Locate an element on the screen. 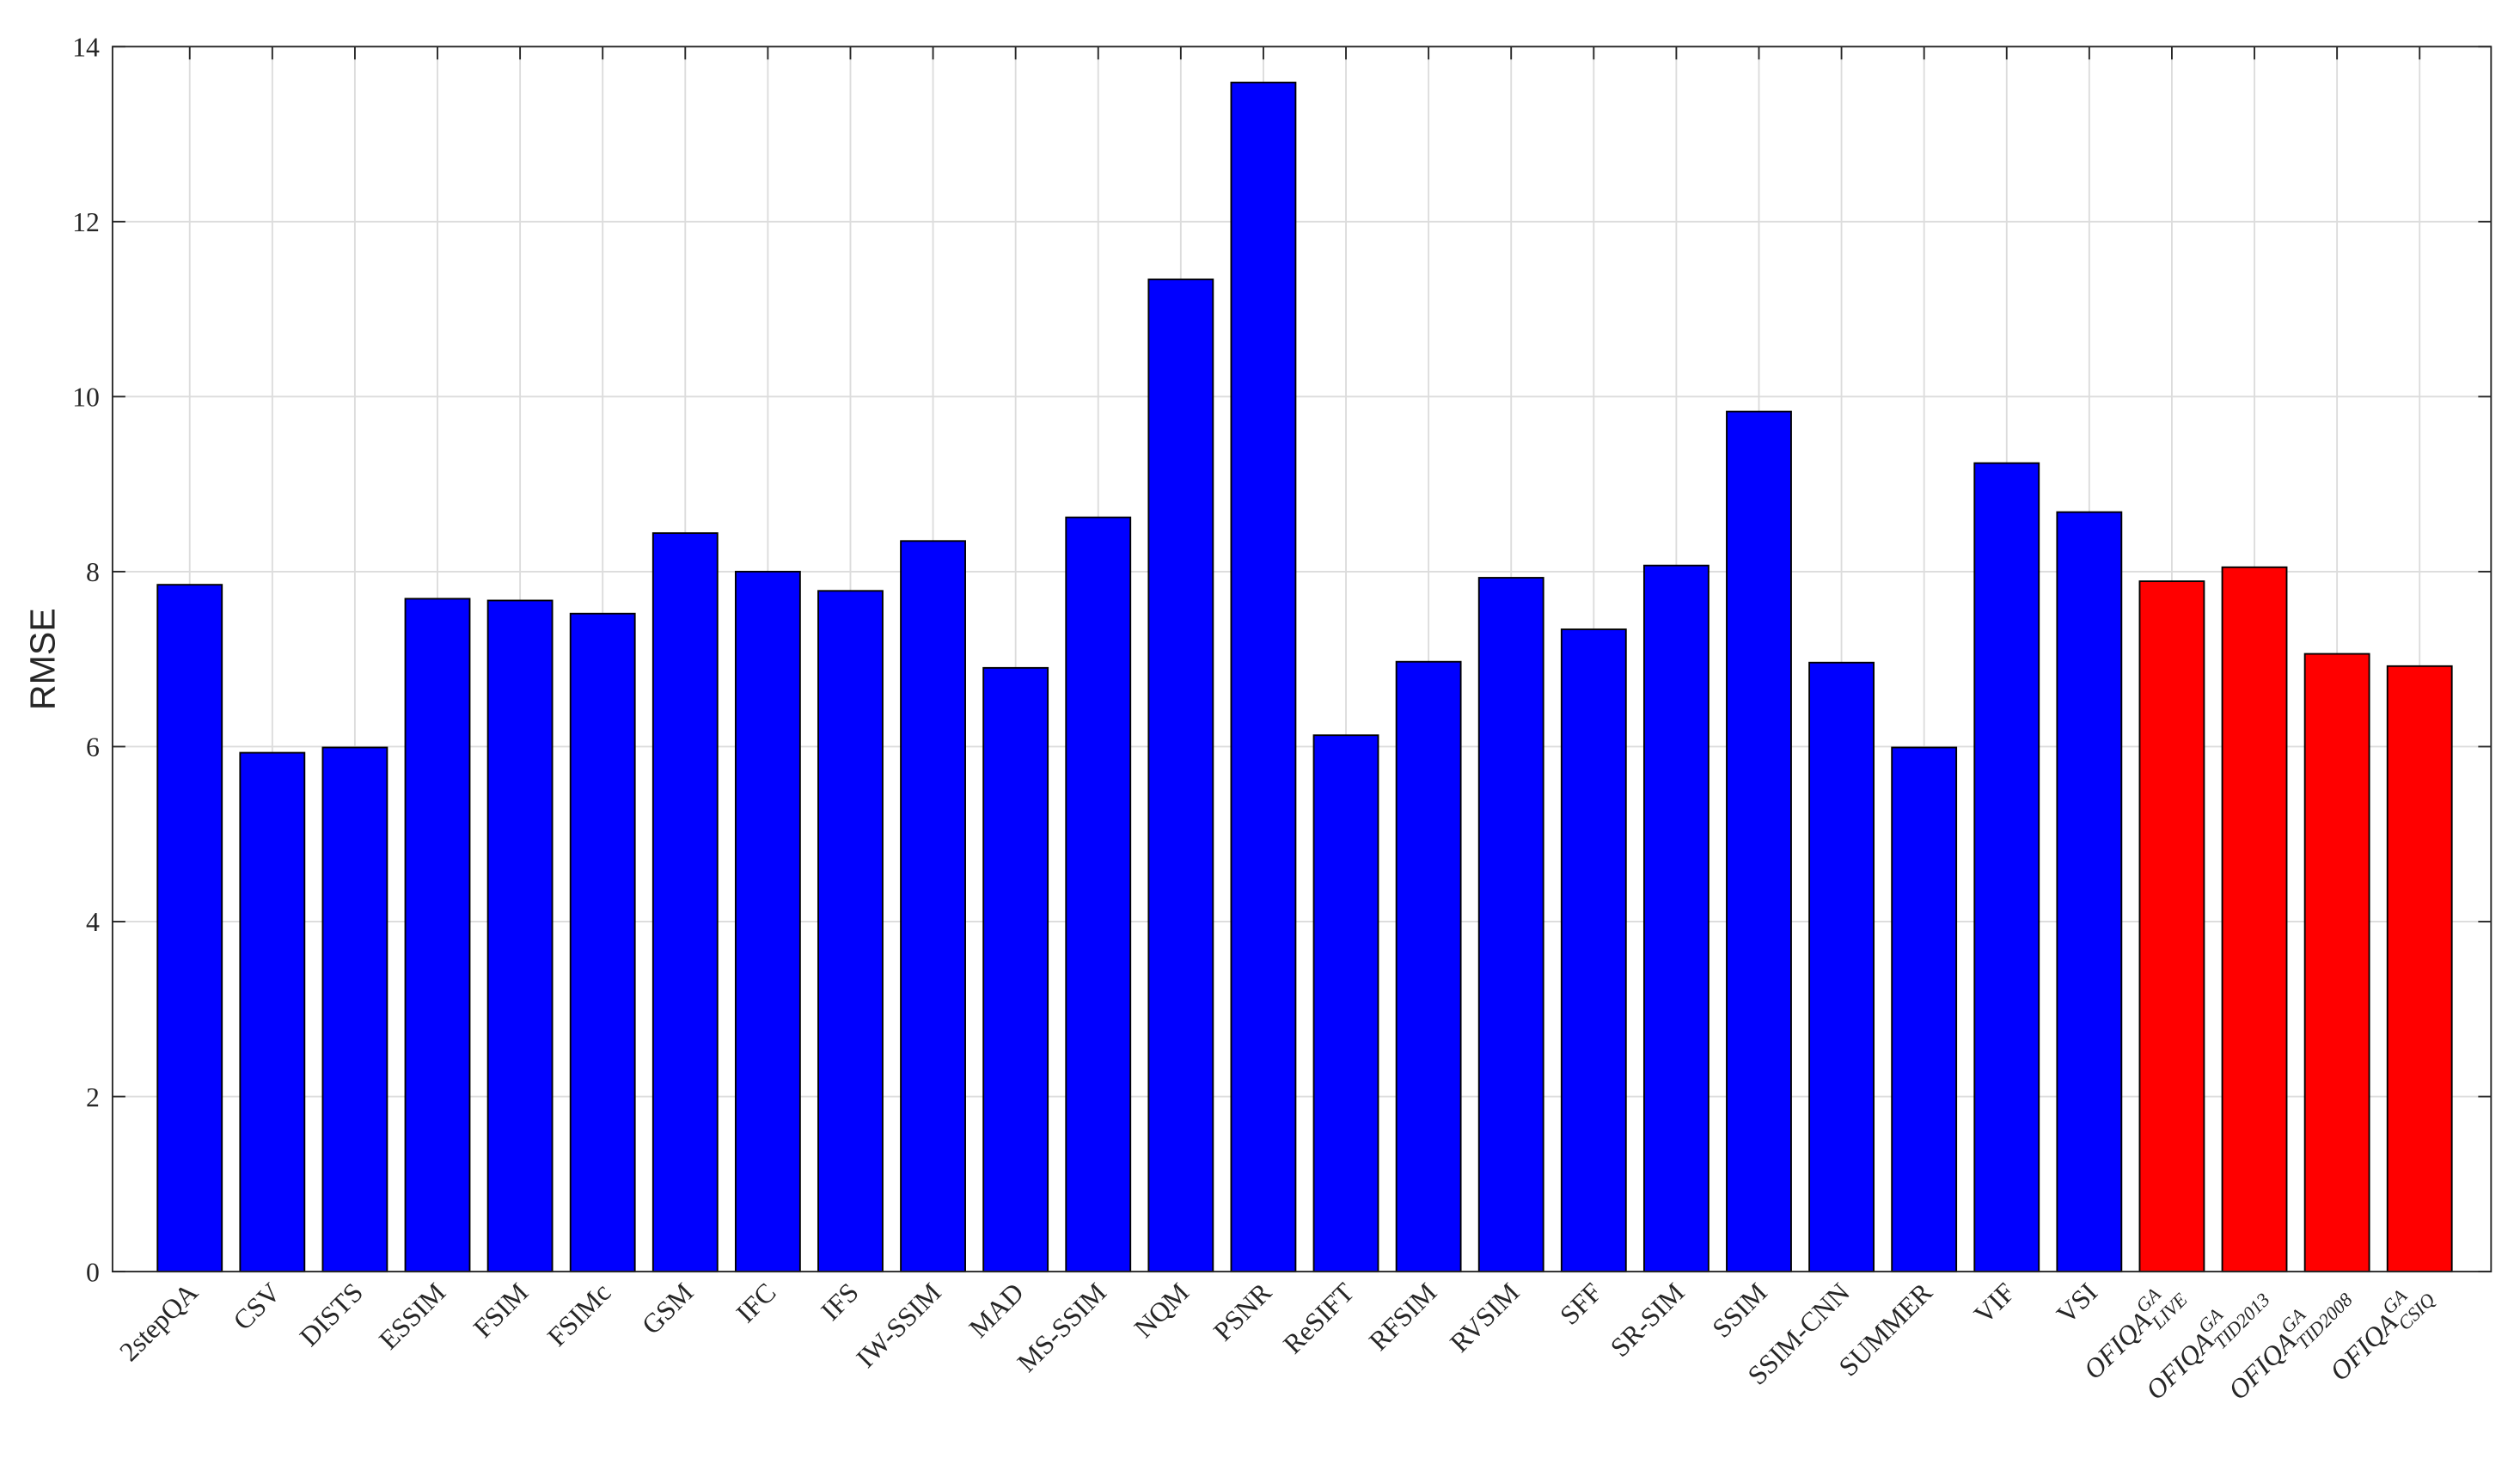  x-tick-label: FSIM is located at coordinates (501, 1310).